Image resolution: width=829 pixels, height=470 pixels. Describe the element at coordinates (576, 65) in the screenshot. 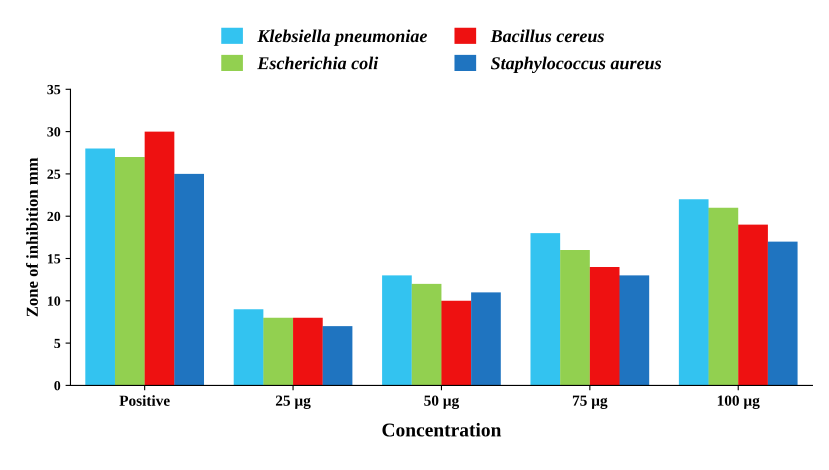

I see `legend-label: Staphylococcus aureus` at that location.